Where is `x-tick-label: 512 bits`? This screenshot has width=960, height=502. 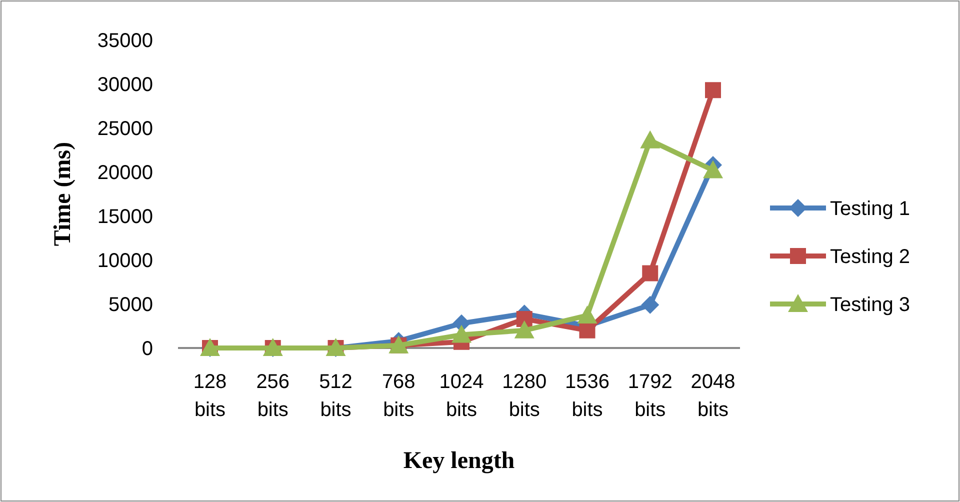 x-tick-label: 512 bits is located at coordinates (335, 396).